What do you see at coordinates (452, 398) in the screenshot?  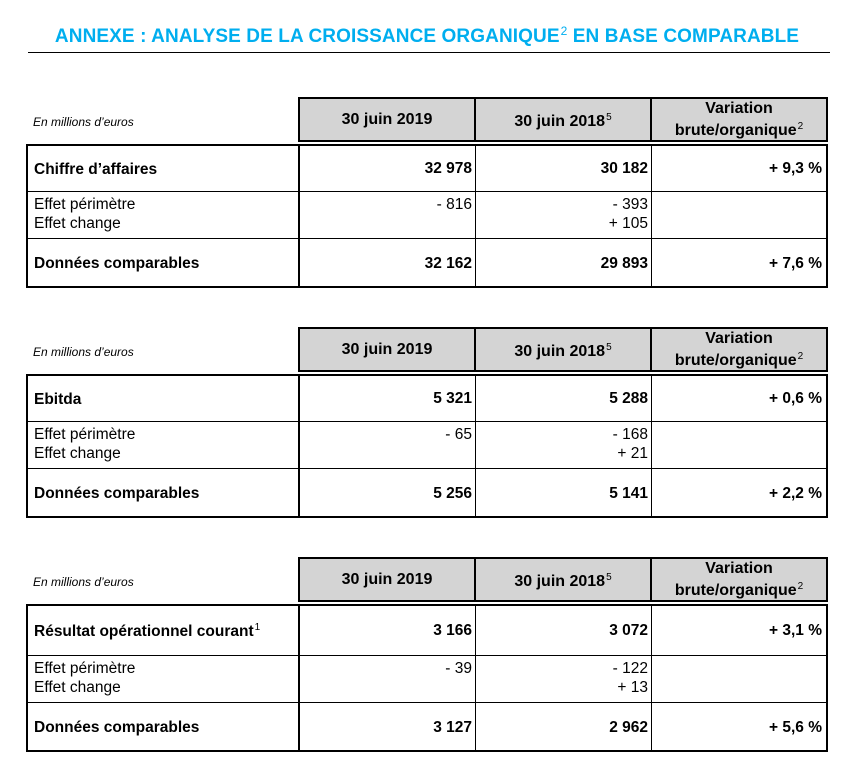 I see `main-row-2019: 5 321` at bounding box center [452, 398].